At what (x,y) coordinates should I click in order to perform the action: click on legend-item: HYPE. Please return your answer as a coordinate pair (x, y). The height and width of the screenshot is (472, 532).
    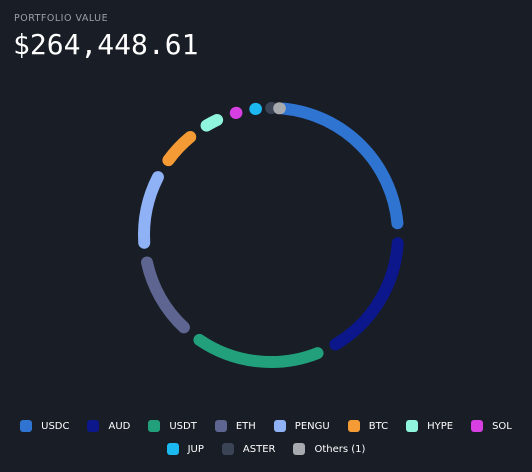
    Looking at the image, I should click on (429, 426).